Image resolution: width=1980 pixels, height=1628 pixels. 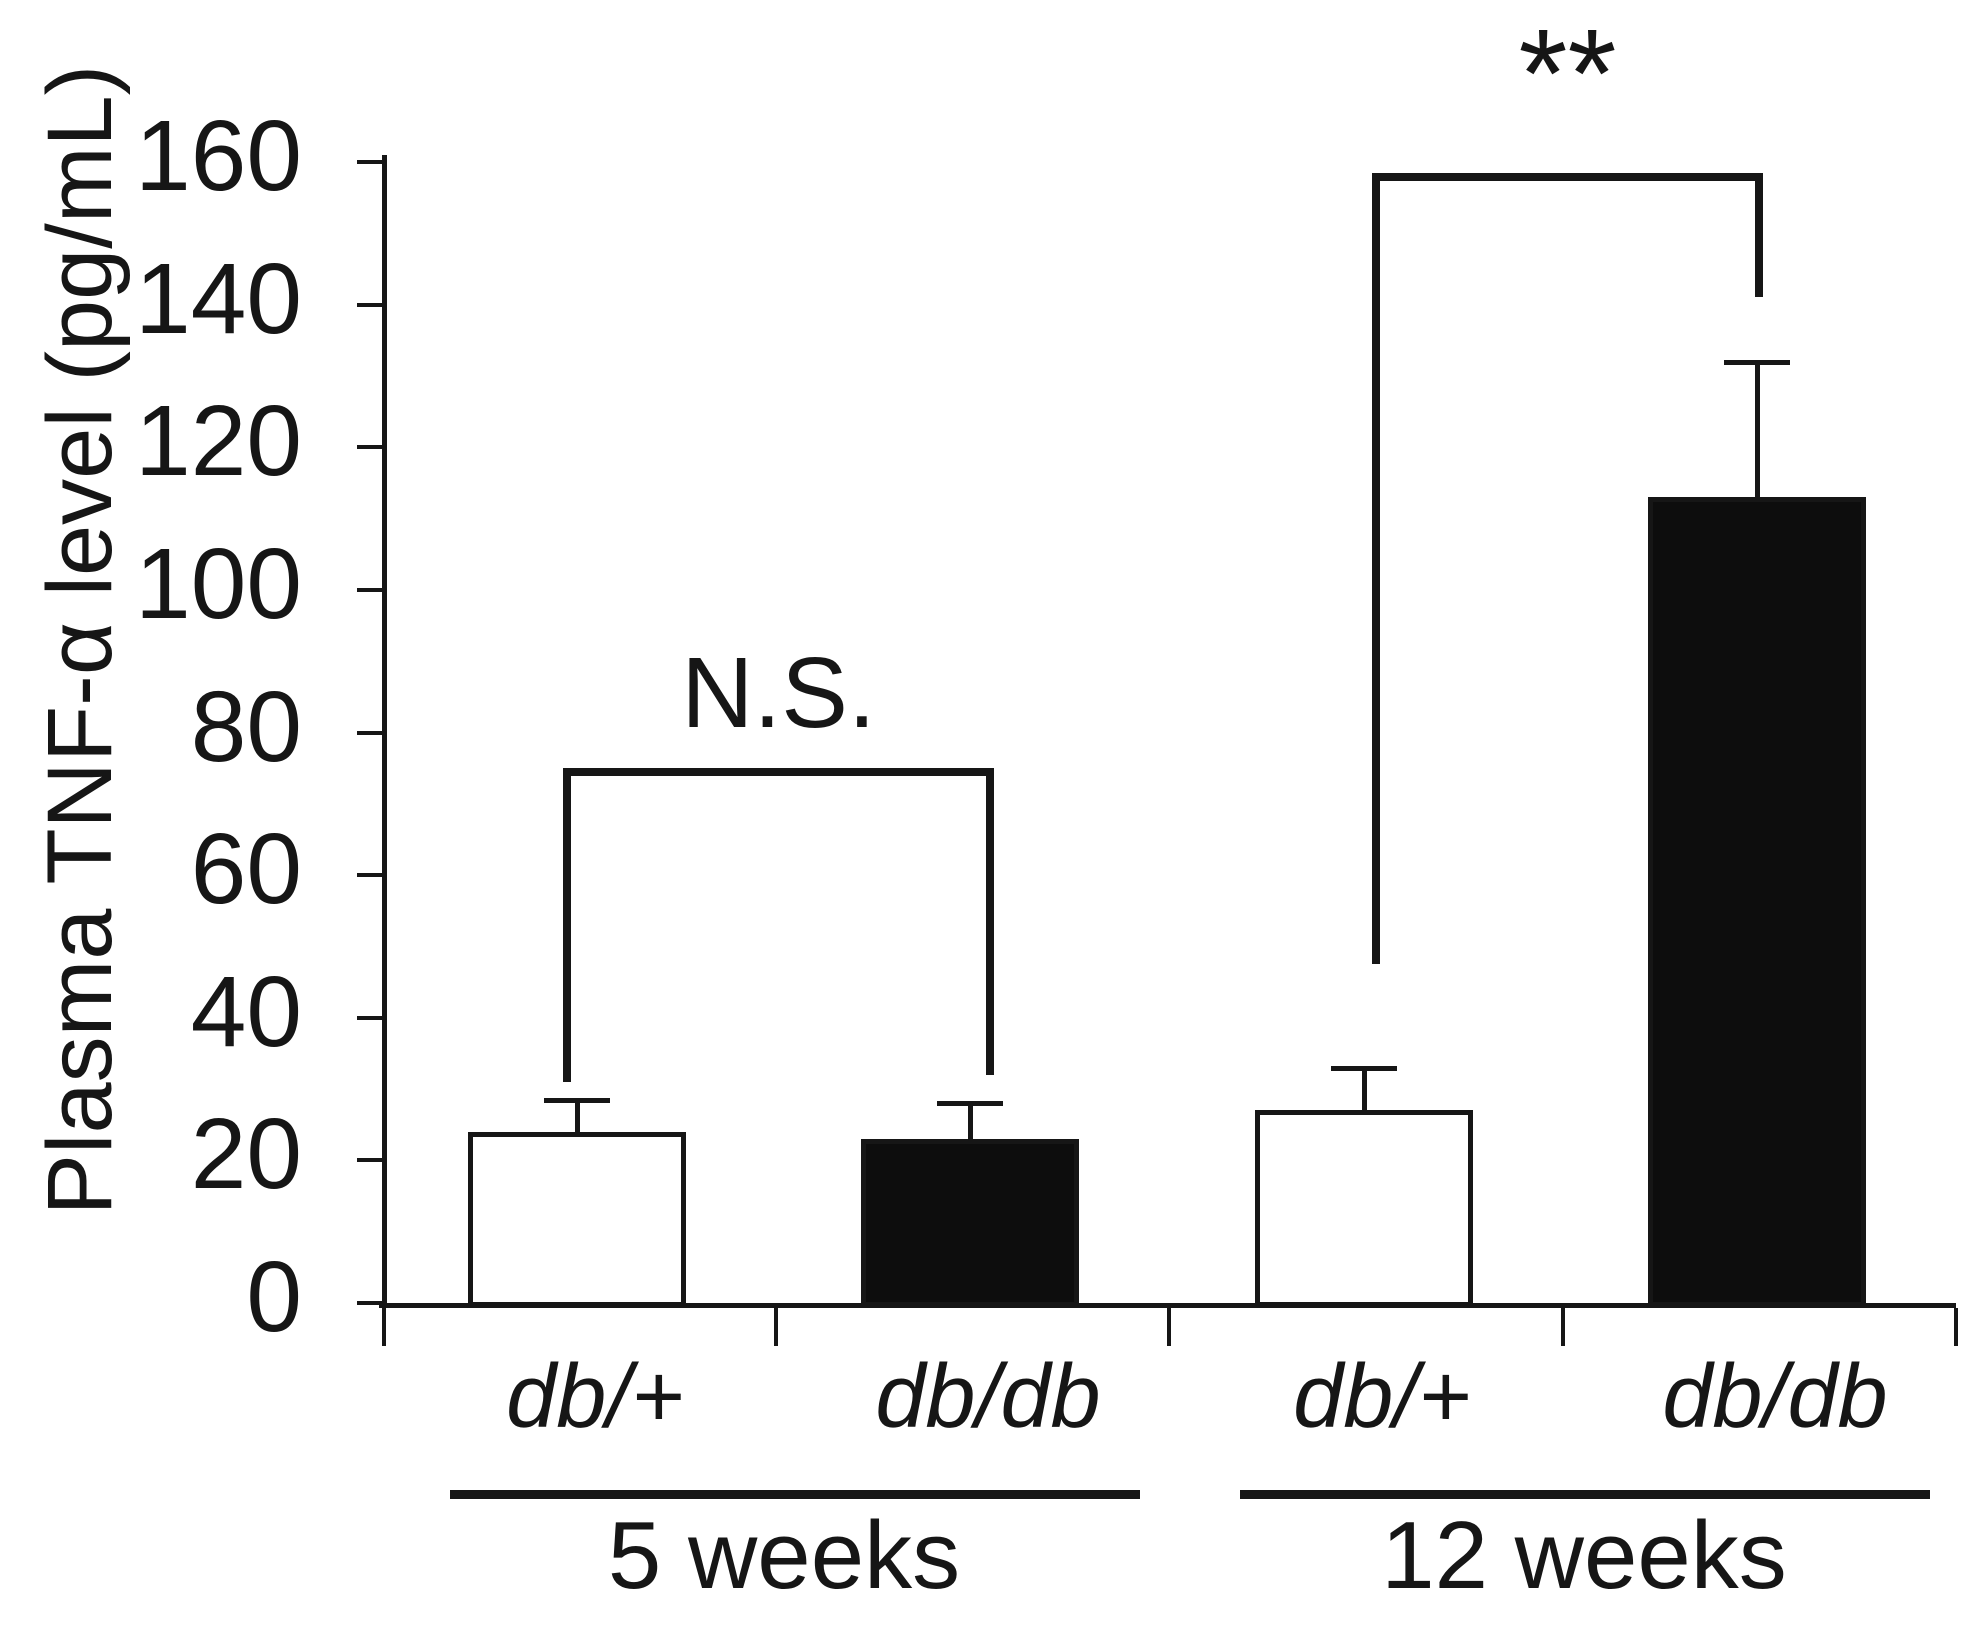 I want to click on error-bar-cap-5-weeks-db-db, so click(x=970, y=1103).